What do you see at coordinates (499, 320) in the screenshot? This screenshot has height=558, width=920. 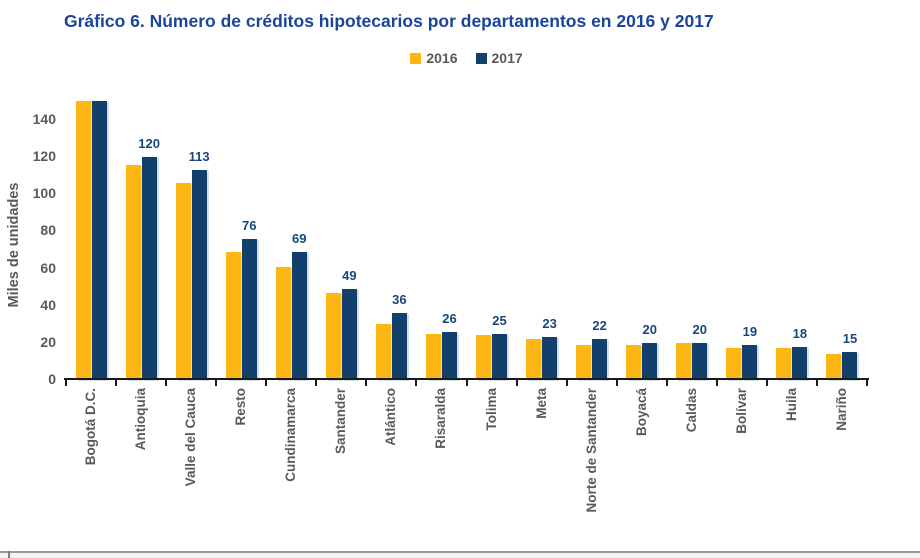 I see `value-label: 25` at bounding box center [499, 320].